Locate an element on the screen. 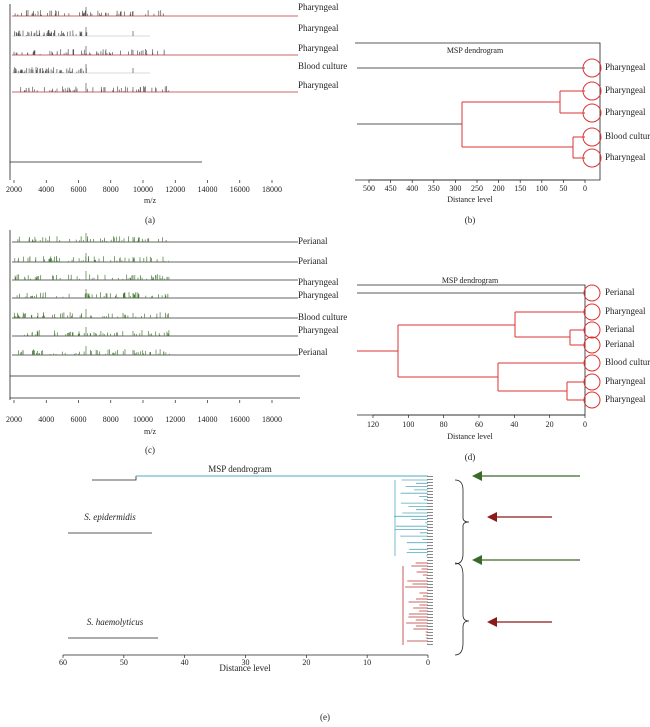  x-tick-label: 300 is located at coordinates (455, 188).